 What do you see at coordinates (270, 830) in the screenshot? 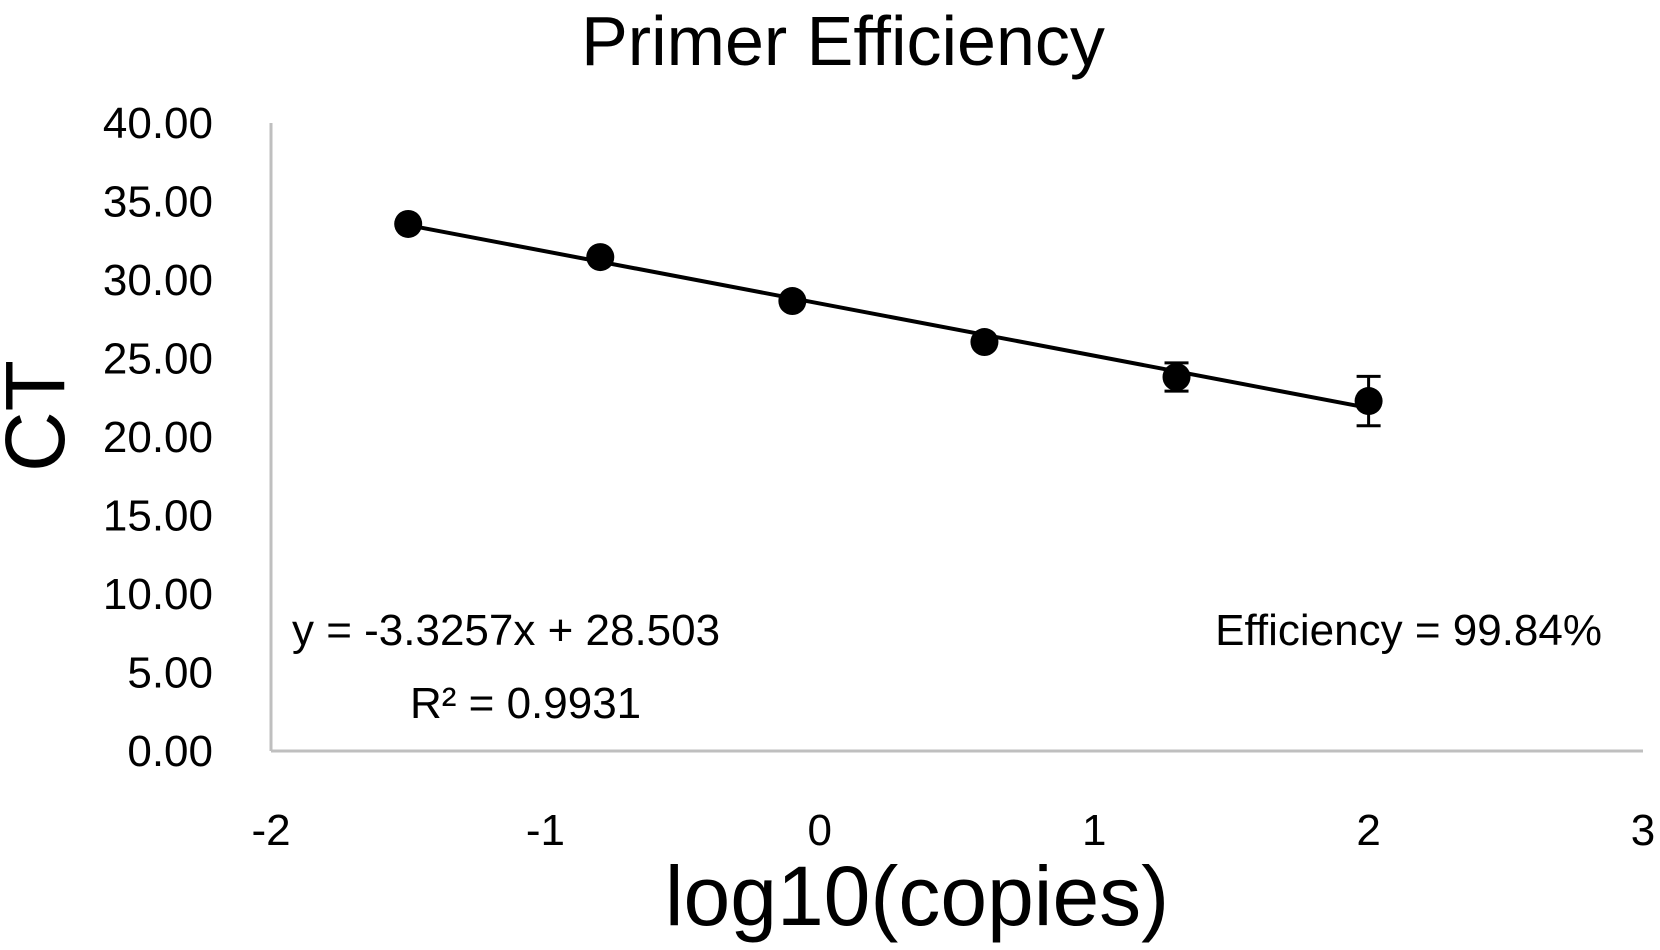
I see `x-tick-label: -2` at bounding box center [270, 830].